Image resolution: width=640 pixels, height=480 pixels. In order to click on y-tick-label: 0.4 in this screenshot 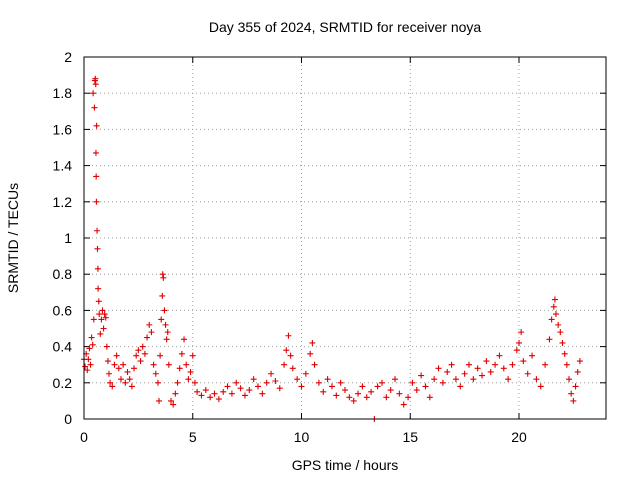, I will do `click(63, 347)`.